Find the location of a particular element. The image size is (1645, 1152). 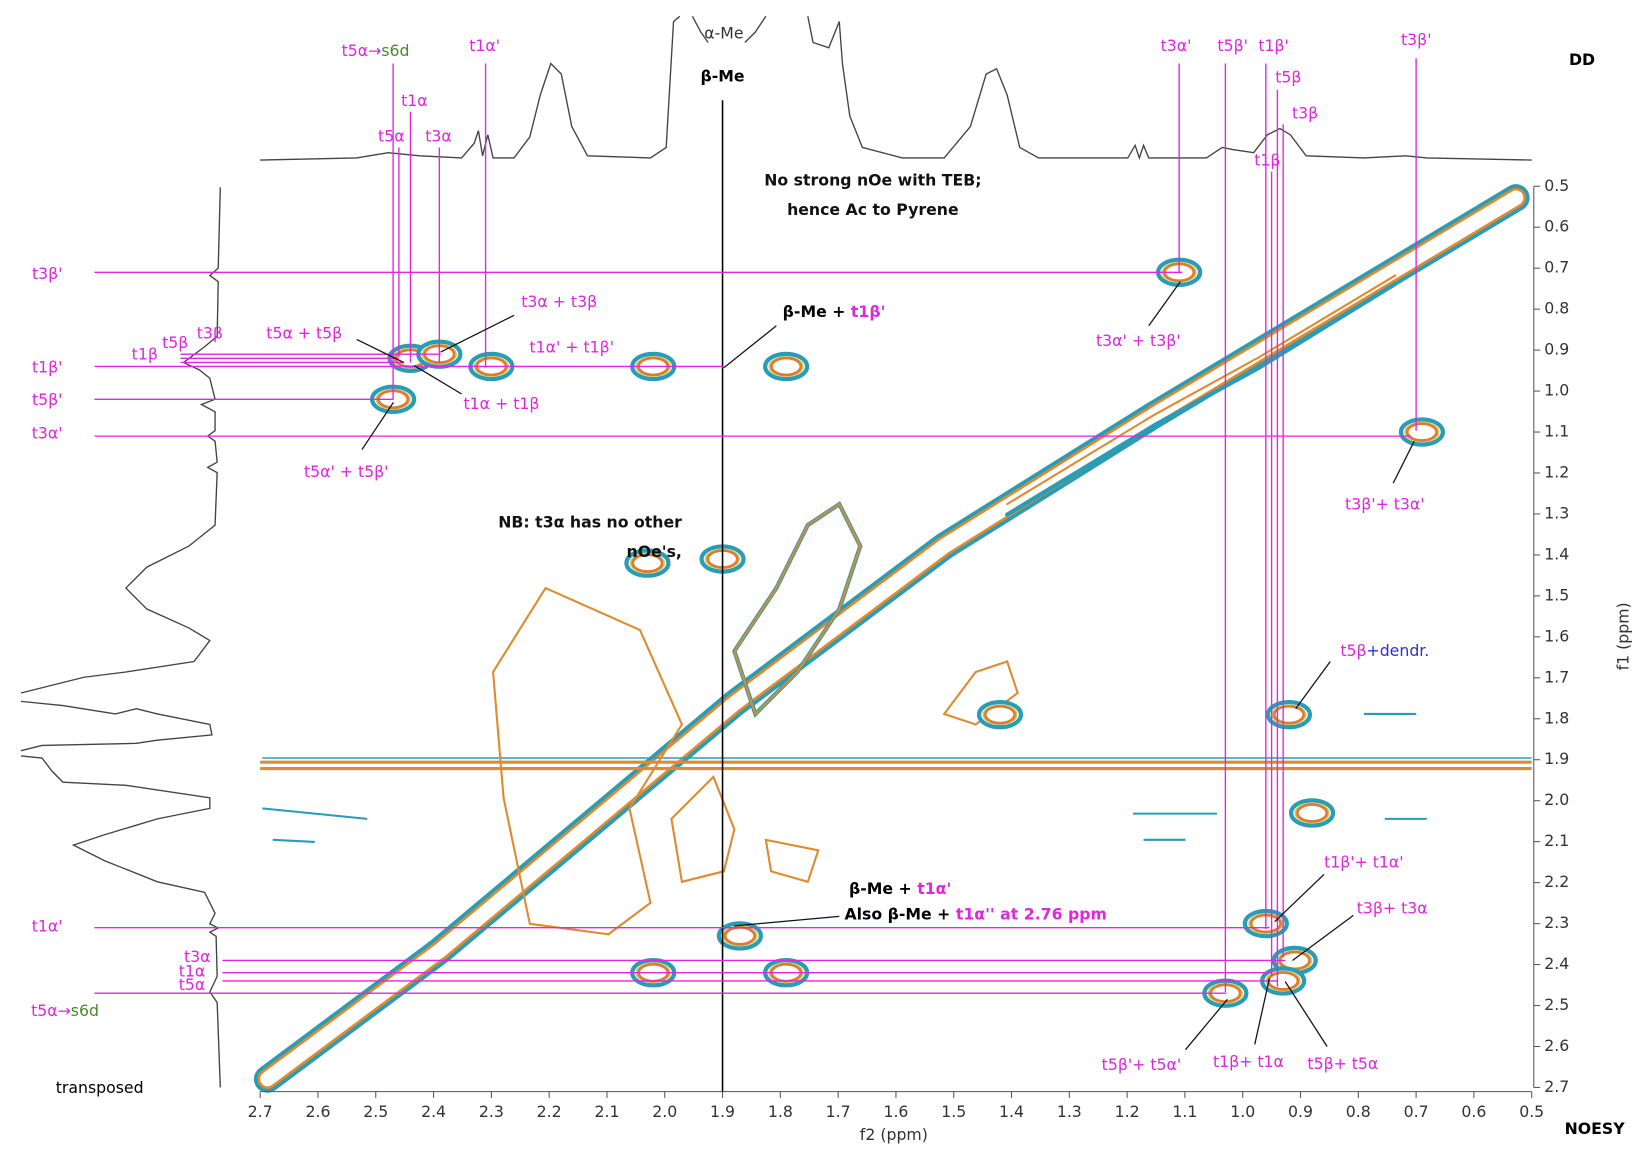

y-tick-label: 2.0 is located at coordinates (1556, 799).